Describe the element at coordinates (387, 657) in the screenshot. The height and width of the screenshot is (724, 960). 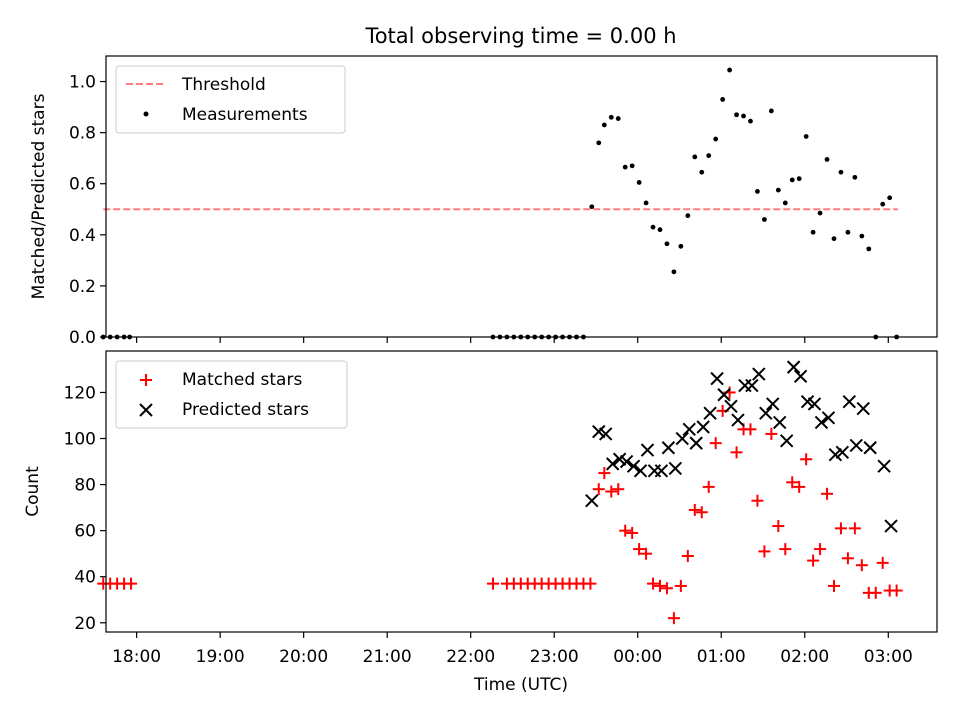
I see `x-tick-label: 21:00` at that location.